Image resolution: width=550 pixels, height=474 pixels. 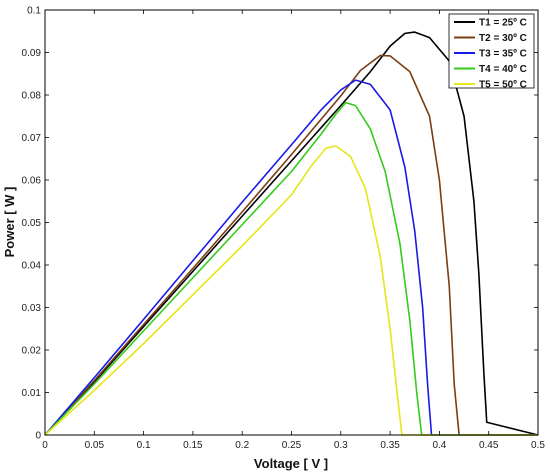 I want to click on y-tick-label: 0.01, so click(x=32, y=393).